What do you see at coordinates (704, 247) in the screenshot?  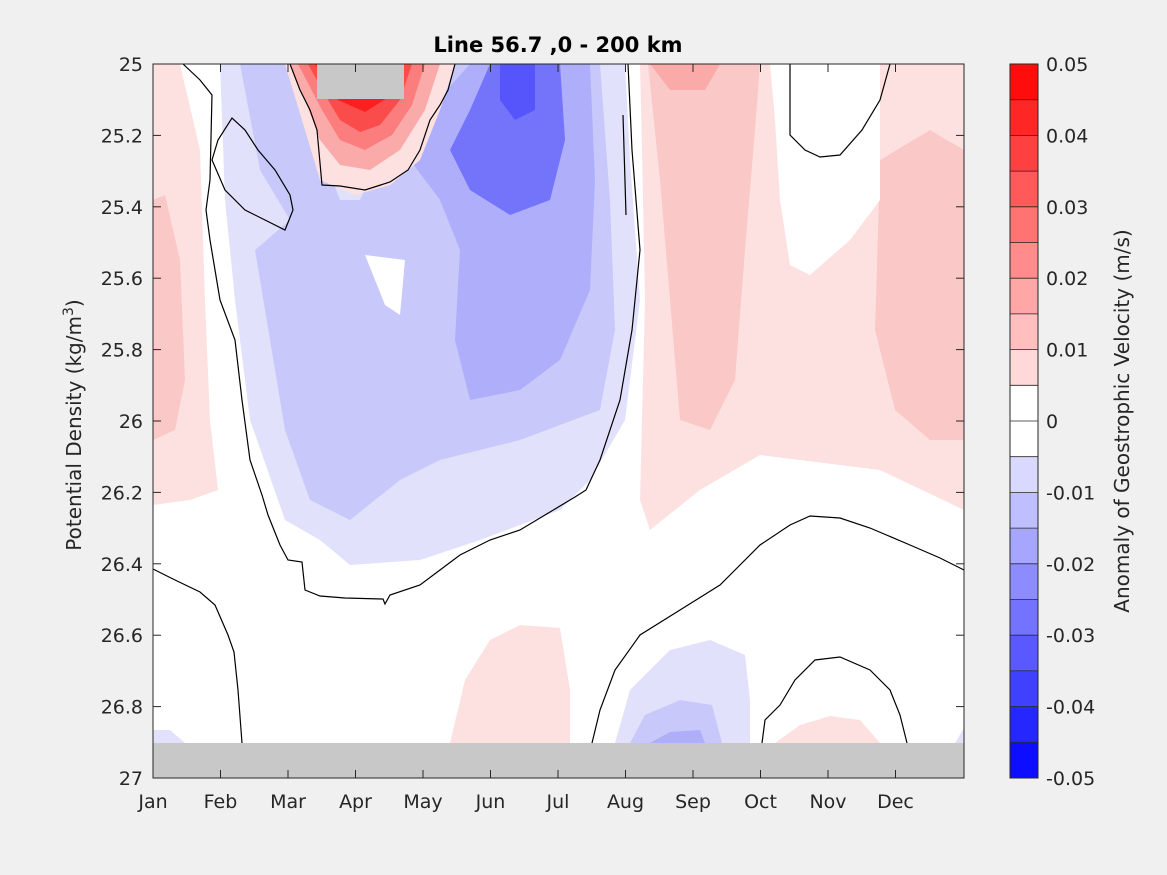 I see `positive-region-autumn-mid` at bounding box center [704, 247].